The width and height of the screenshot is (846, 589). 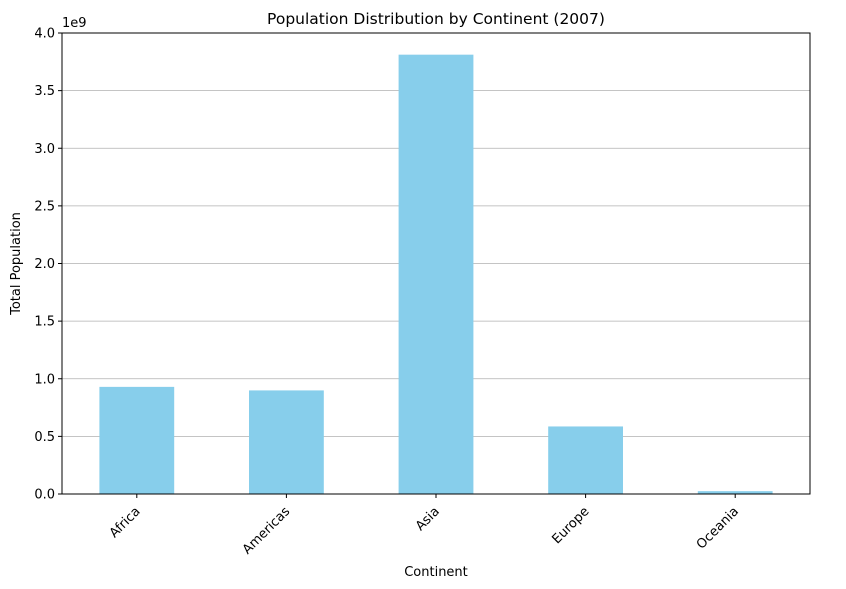 What do you see at coordinates (436, 572) in the screenshot?
I see `x-axis-title: Continent` at bounding box center [436, 572].